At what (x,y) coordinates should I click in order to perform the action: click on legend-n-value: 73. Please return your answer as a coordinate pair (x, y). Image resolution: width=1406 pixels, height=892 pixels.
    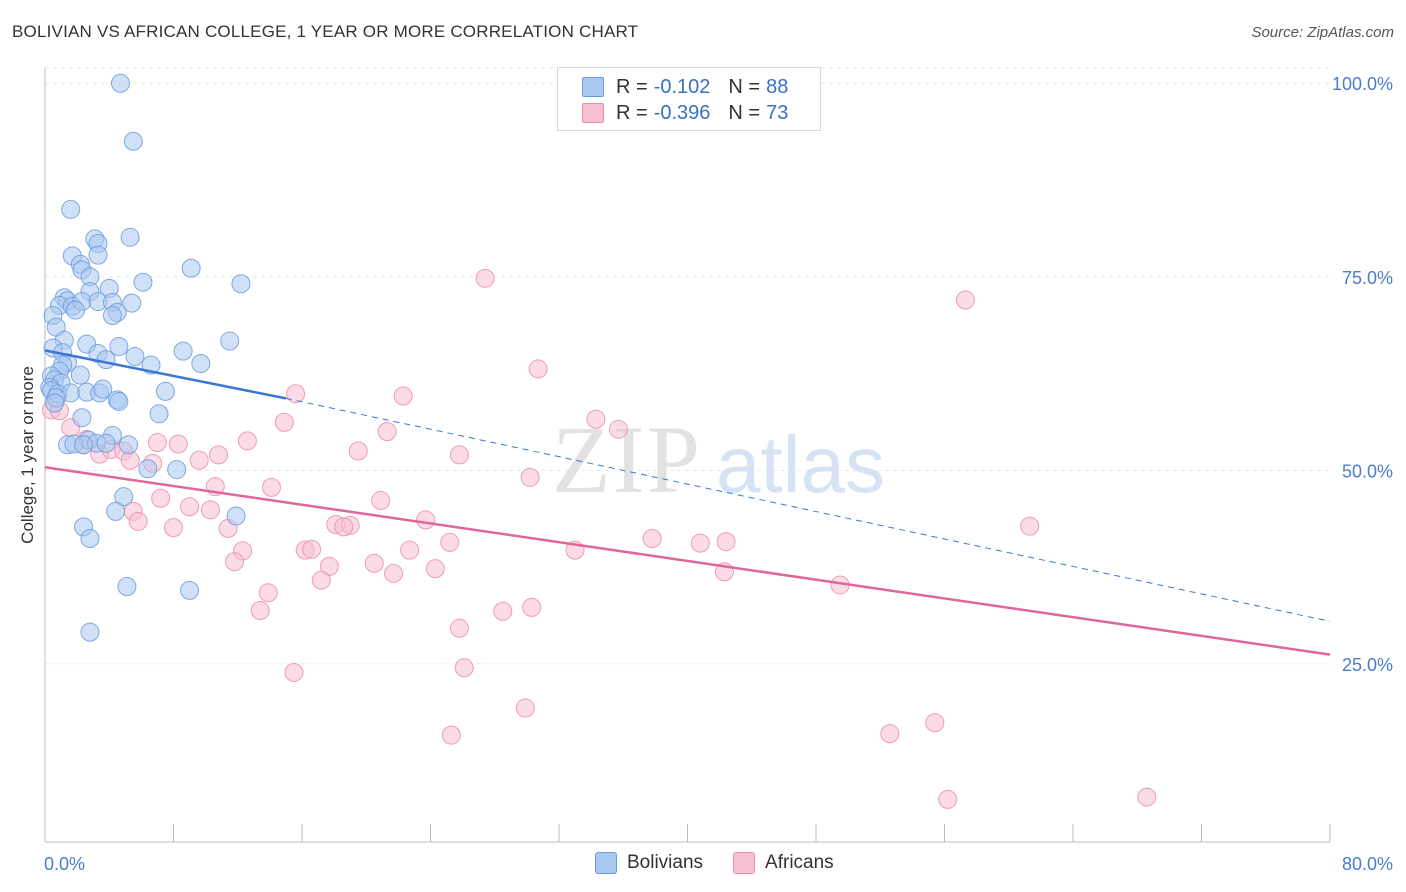
    Looking at the image, I should click on (777, 112).